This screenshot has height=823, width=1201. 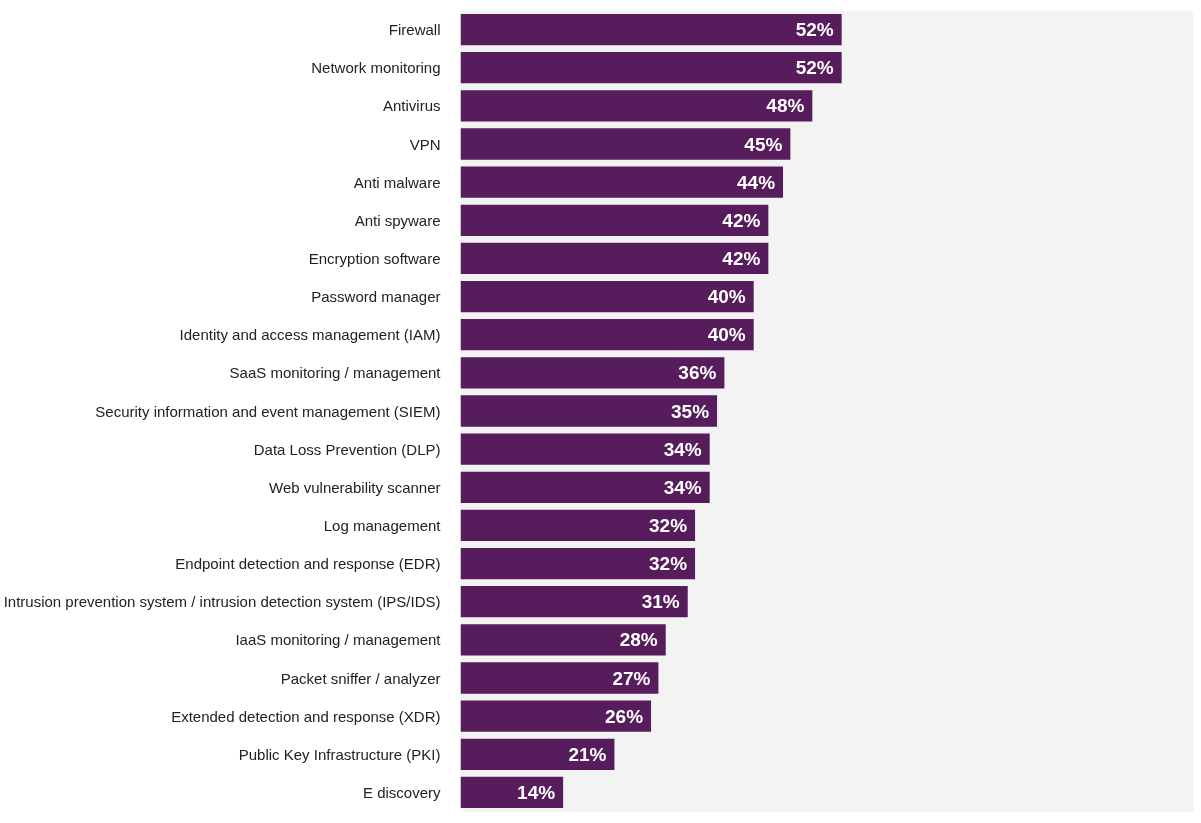 What do you see at coordinates (347, 449) in the screenshot?
I see `y-tick-label: Data Loss Prevention (DLP)` at bounding box center [347, 449].